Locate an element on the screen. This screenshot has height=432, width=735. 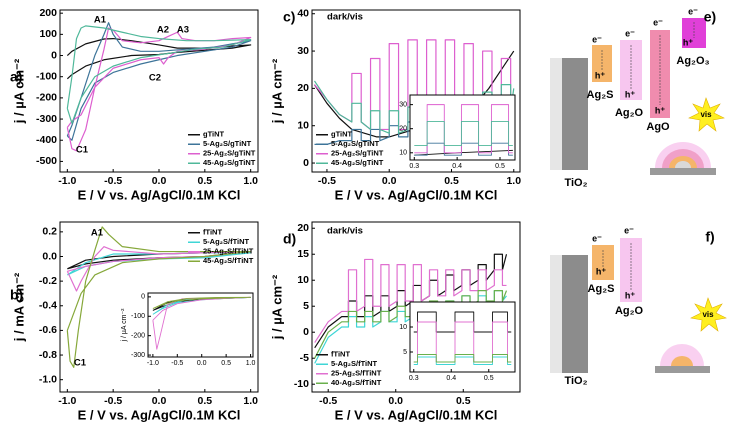
y-tick-label: -0.4 is located at coordinates (48, 306).